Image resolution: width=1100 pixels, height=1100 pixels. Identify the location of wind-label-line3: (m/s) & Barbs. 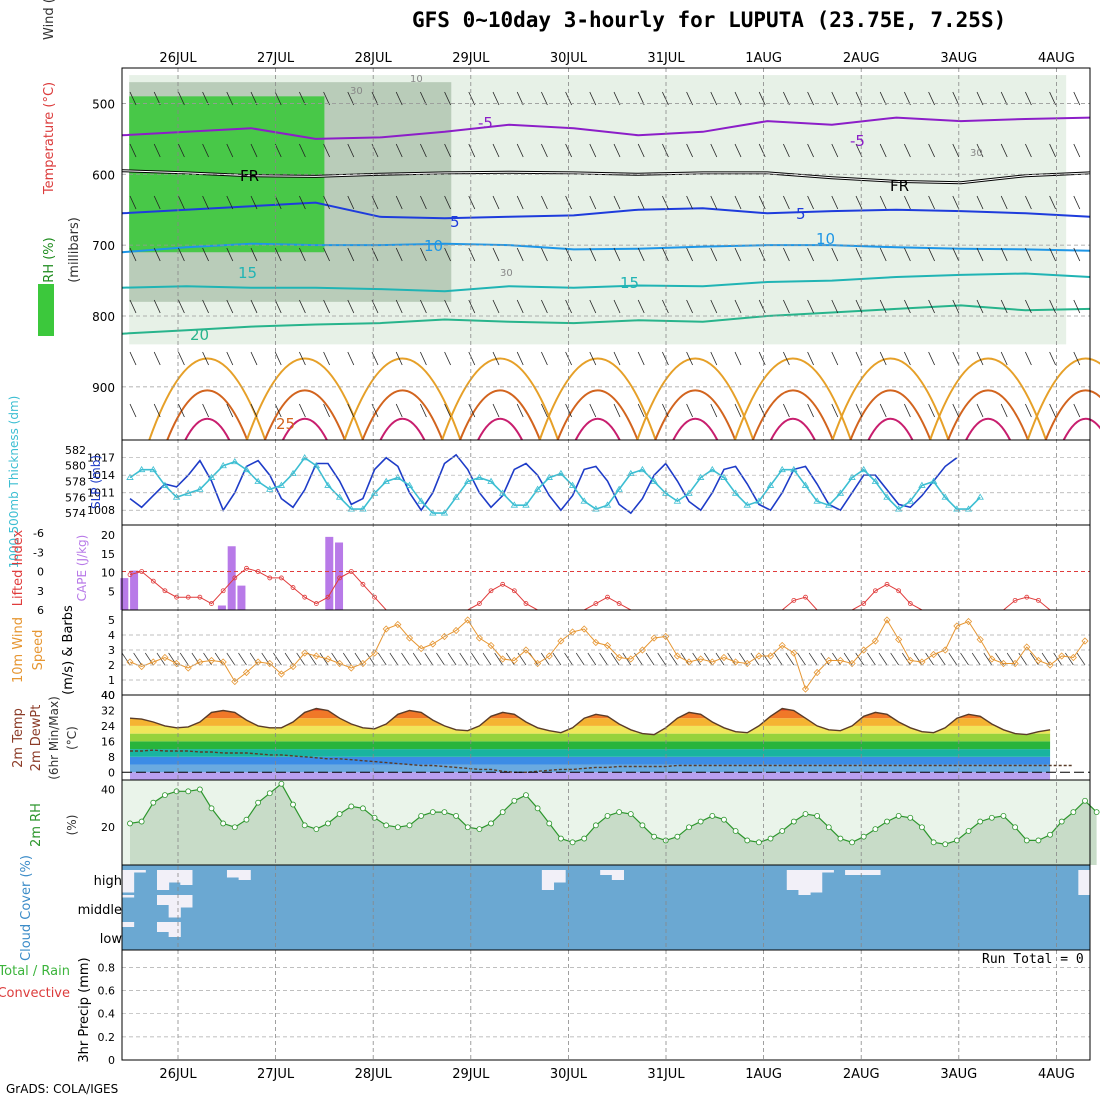
(68, 650).